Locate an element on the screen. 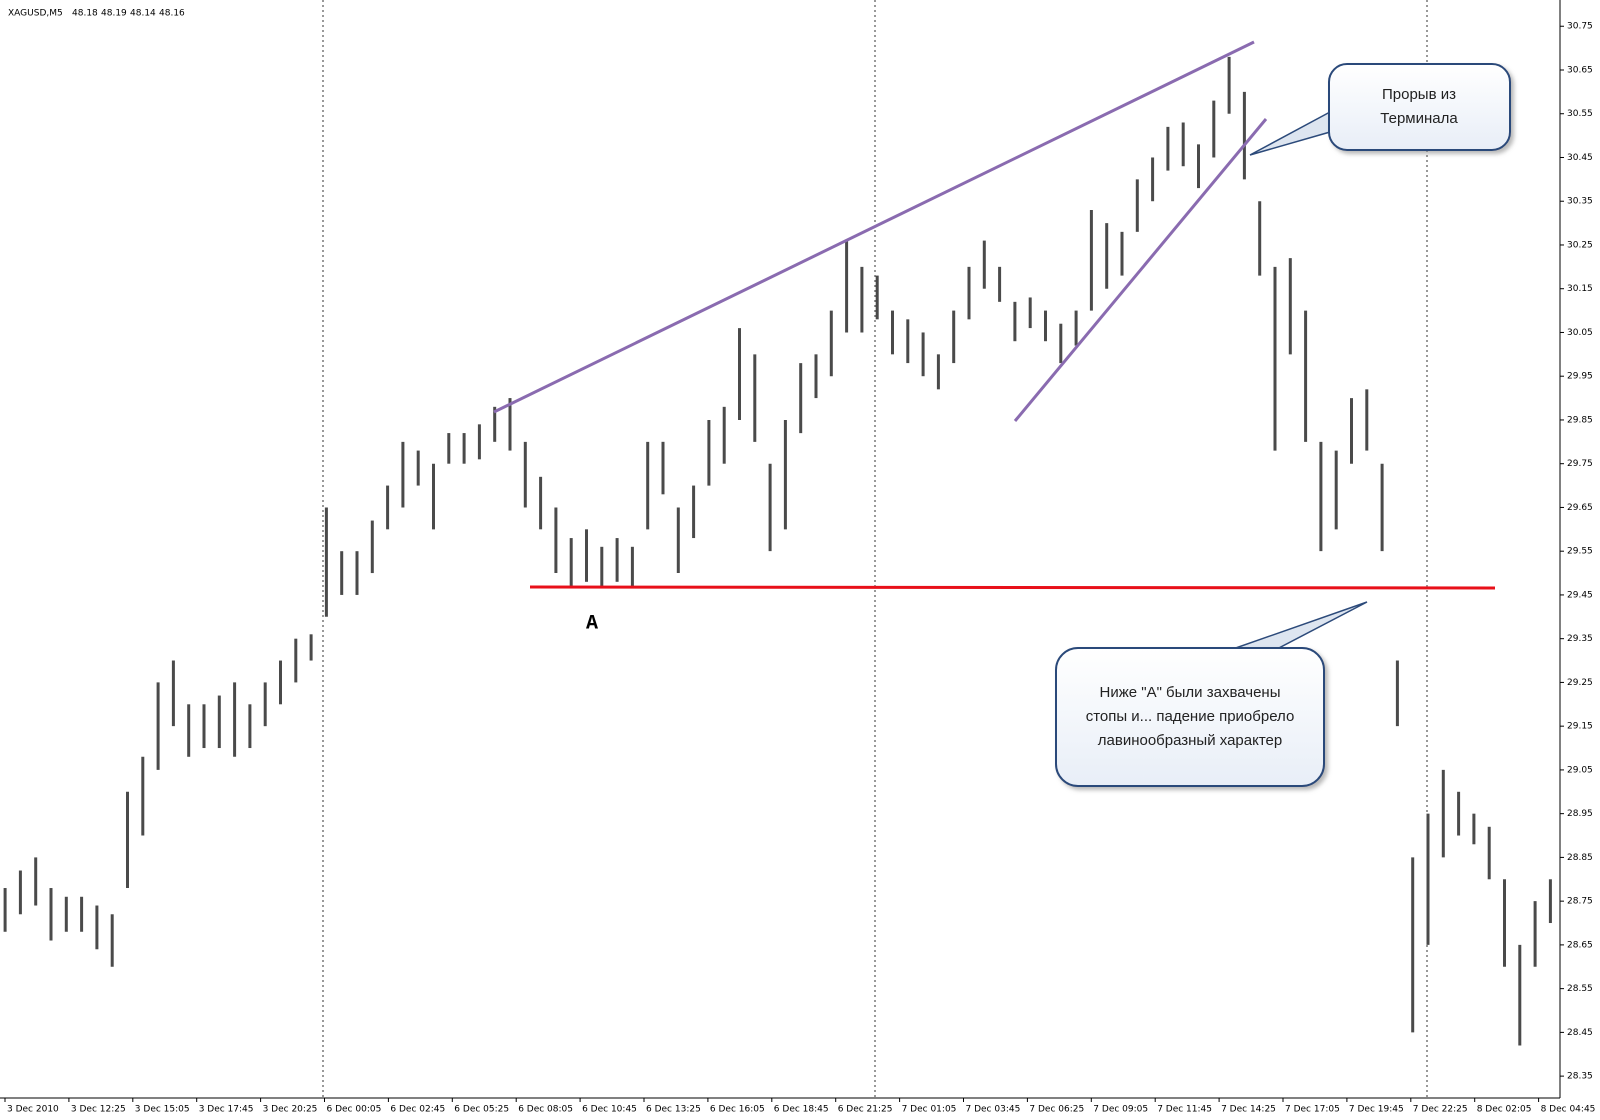 Image resolution: width=1600 pixels, height=1120 pixels. x-tick-label: 7 Dec 22:25 is located at coordinates (1440, 1110).